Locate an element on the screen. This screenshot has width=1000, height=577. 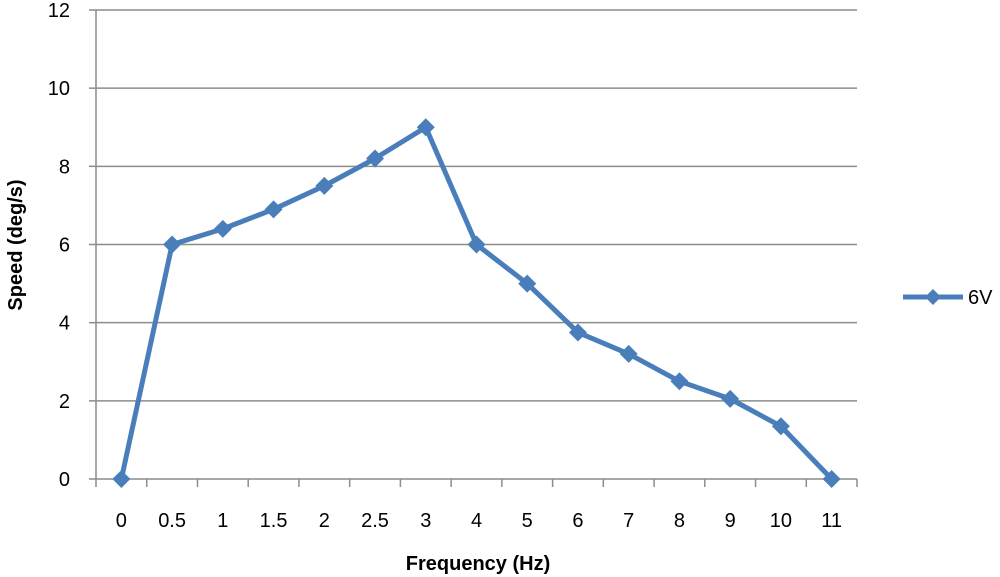
x-tick-label: 0 is located at coordinates (121, 521).